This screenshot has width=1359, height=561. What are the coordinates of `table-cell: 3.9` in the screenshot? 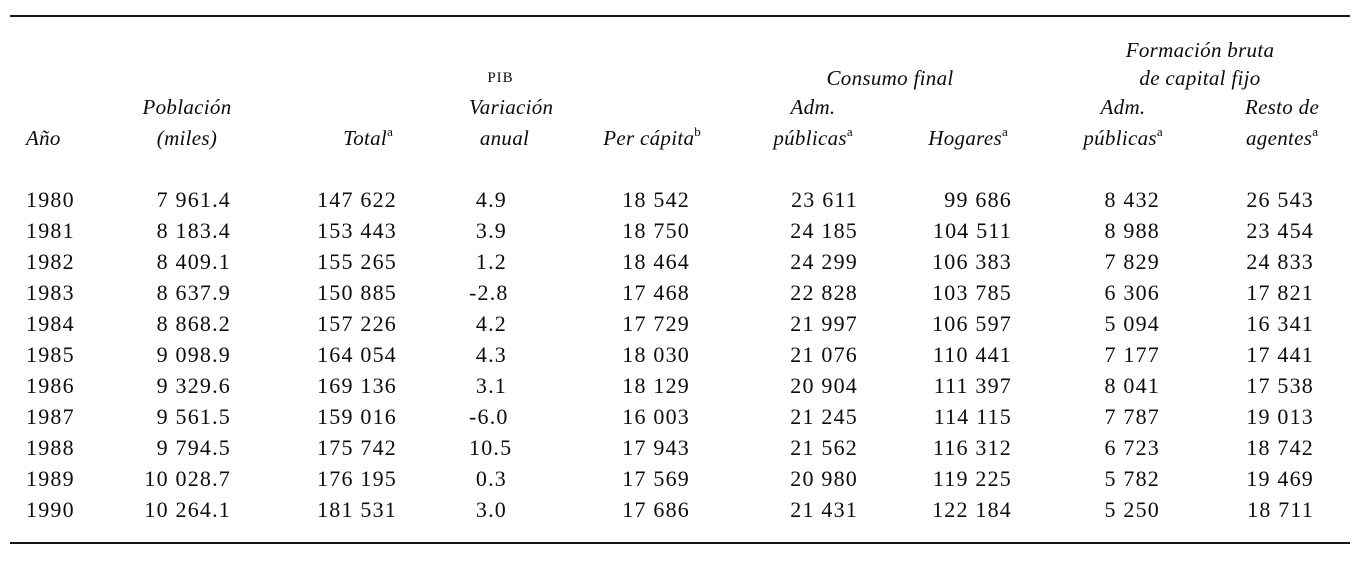 It's located at (491, 230).